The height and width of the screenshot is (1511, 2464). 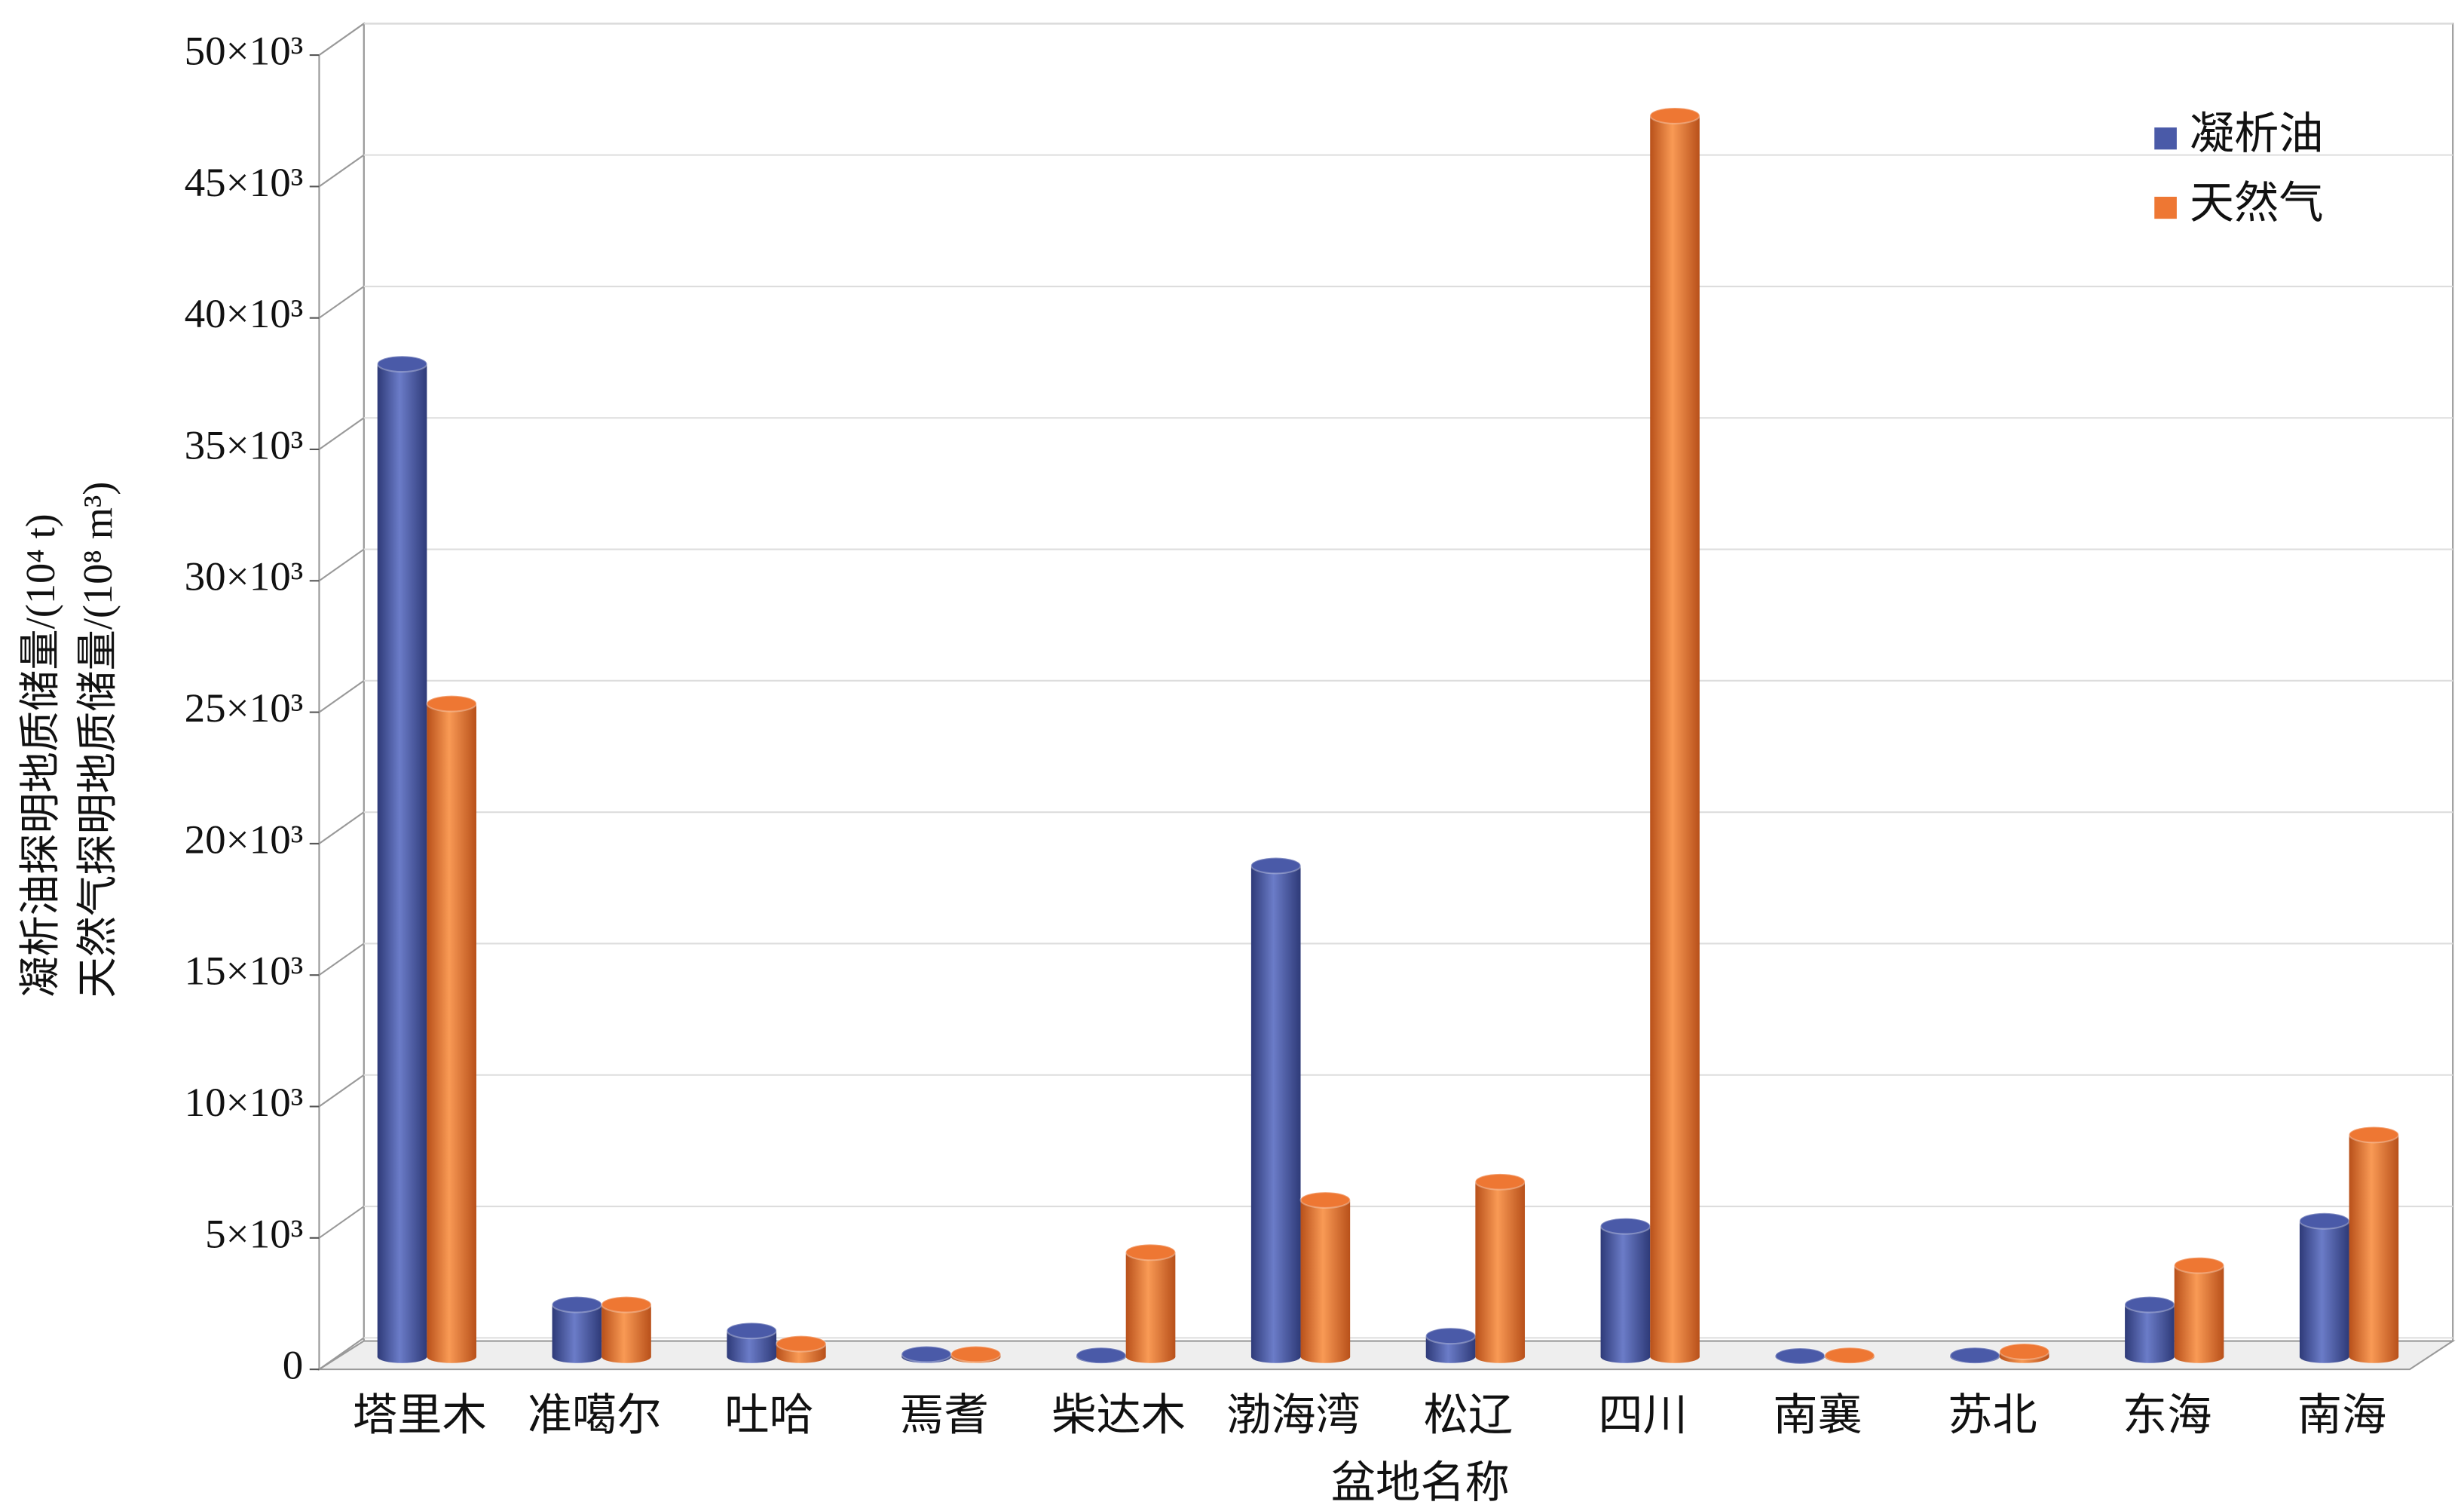 What do you see at coordinates (1992, 1415) in the screenshot?
I see `x-tick-label: 苏北` at bounding box center [1992, 1415].